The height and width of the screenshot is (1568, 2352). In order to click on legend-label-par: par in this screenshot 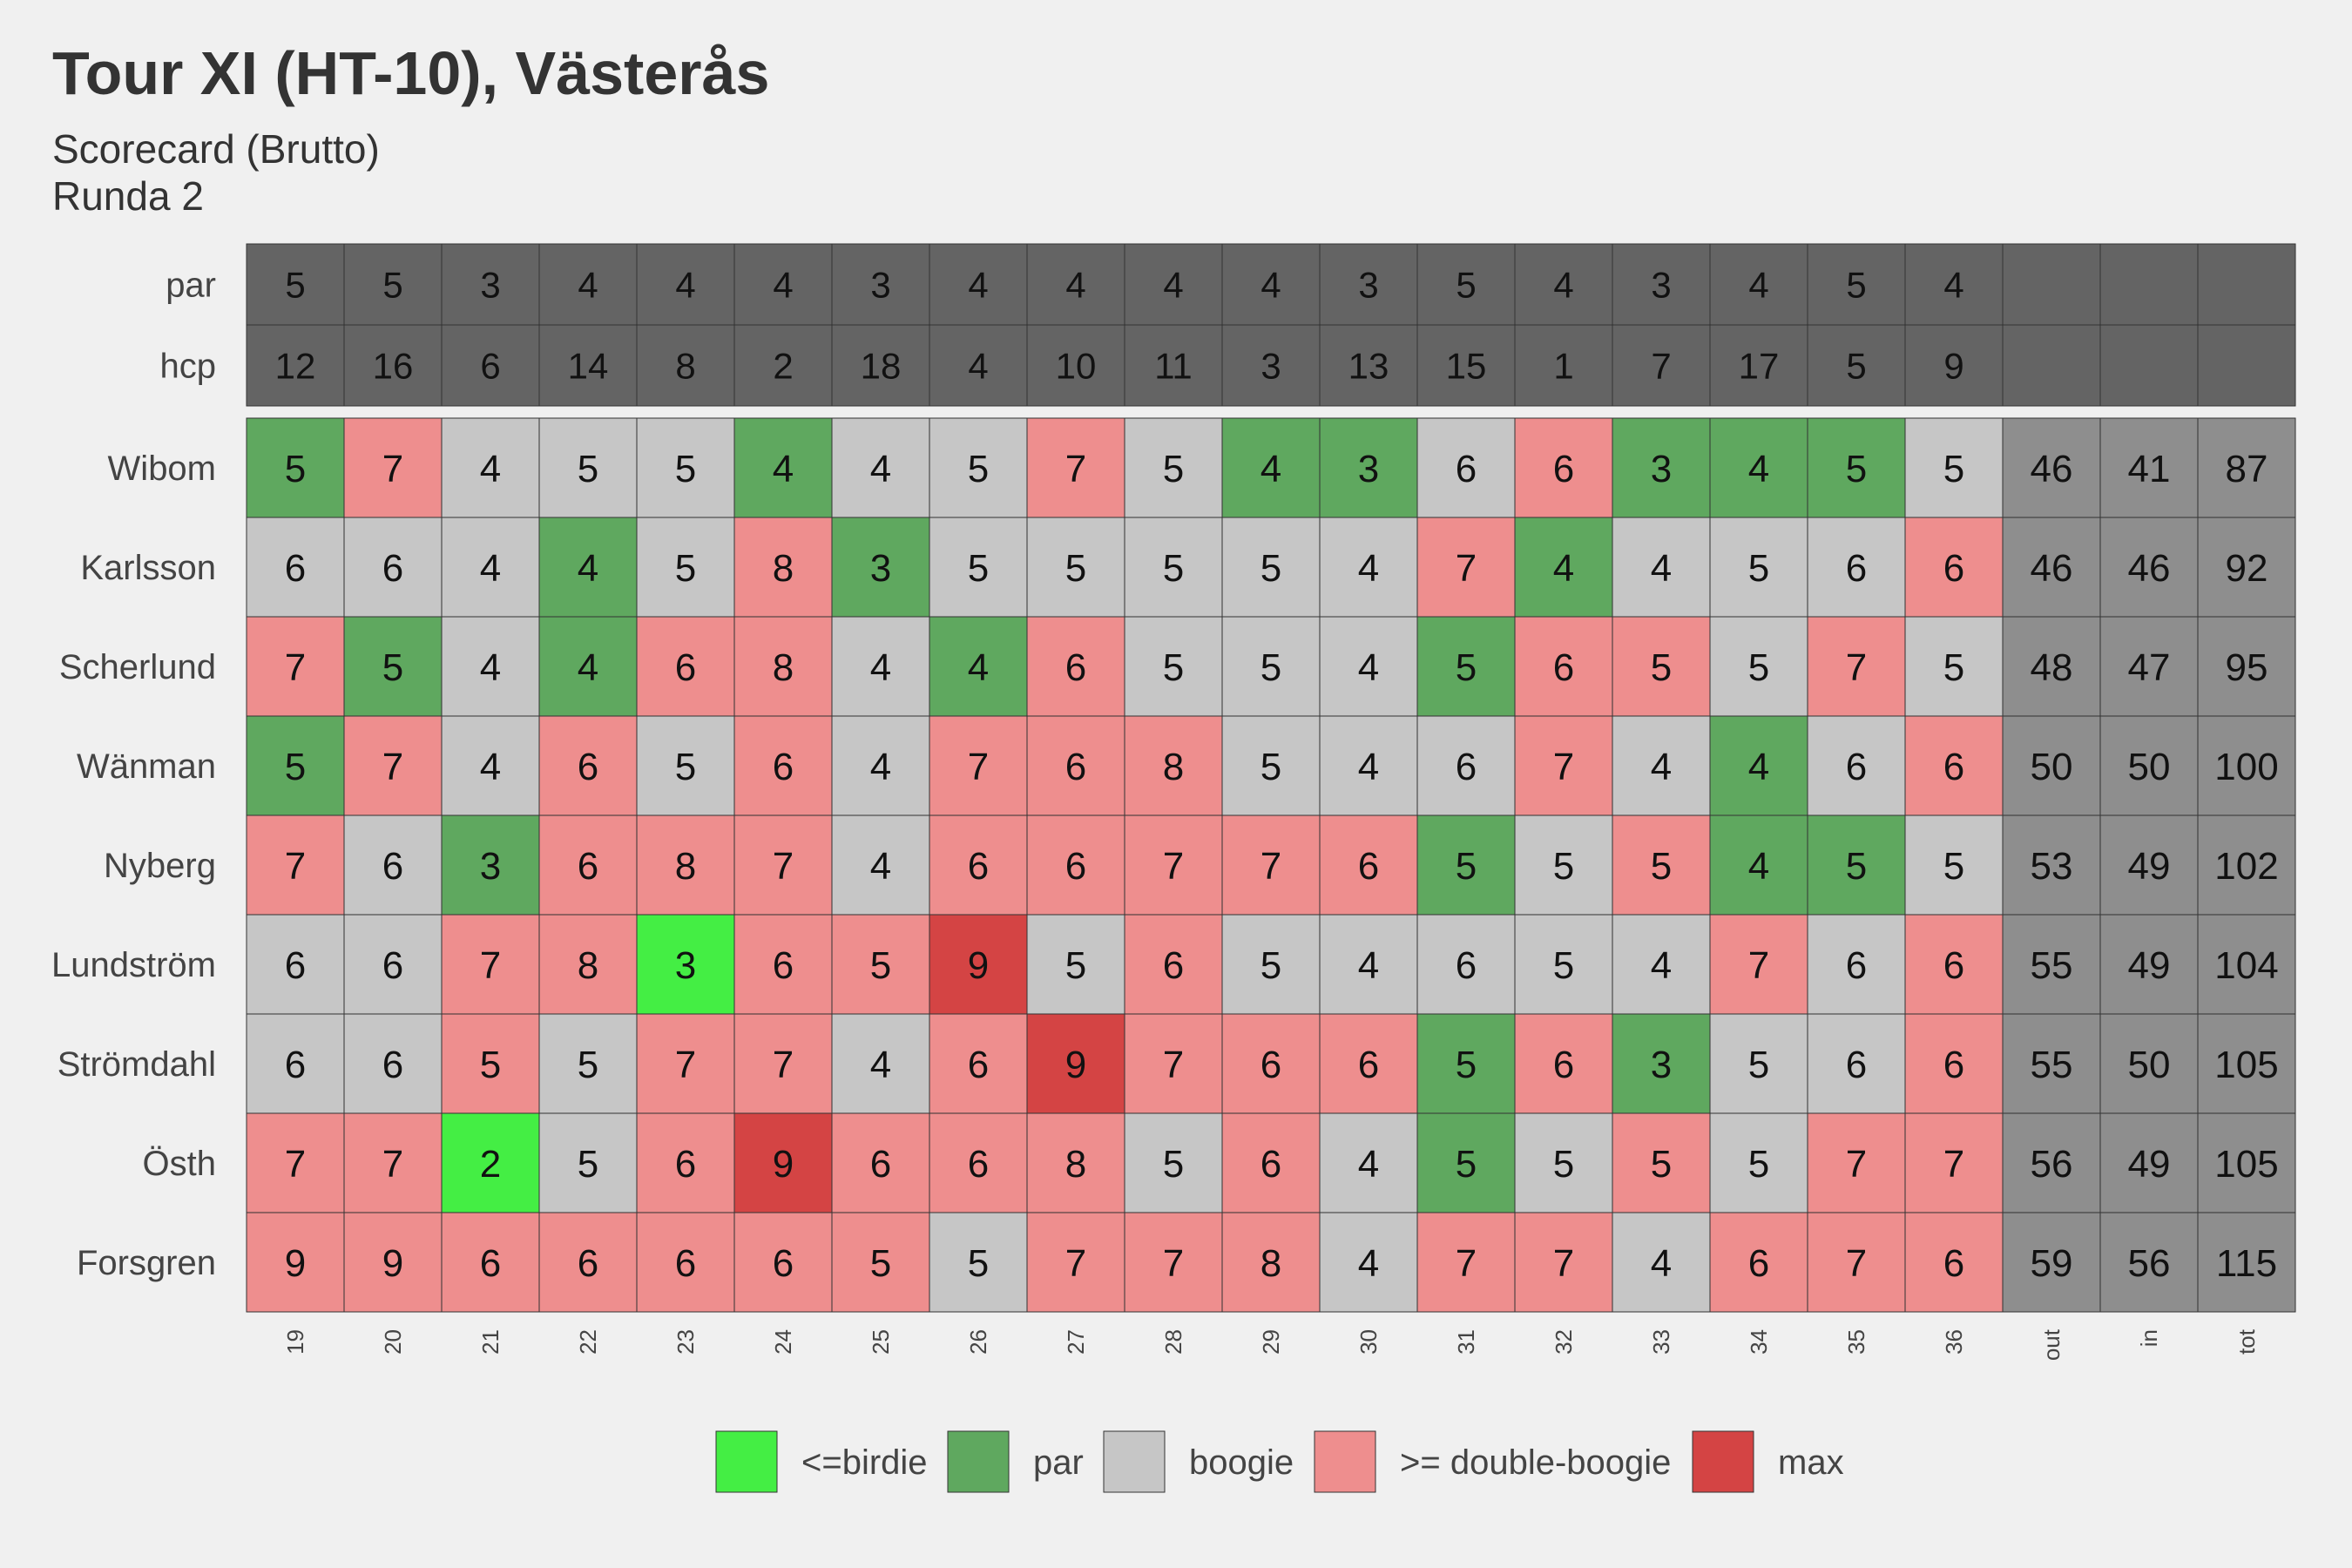, I will do `click(1058, 1462)`.